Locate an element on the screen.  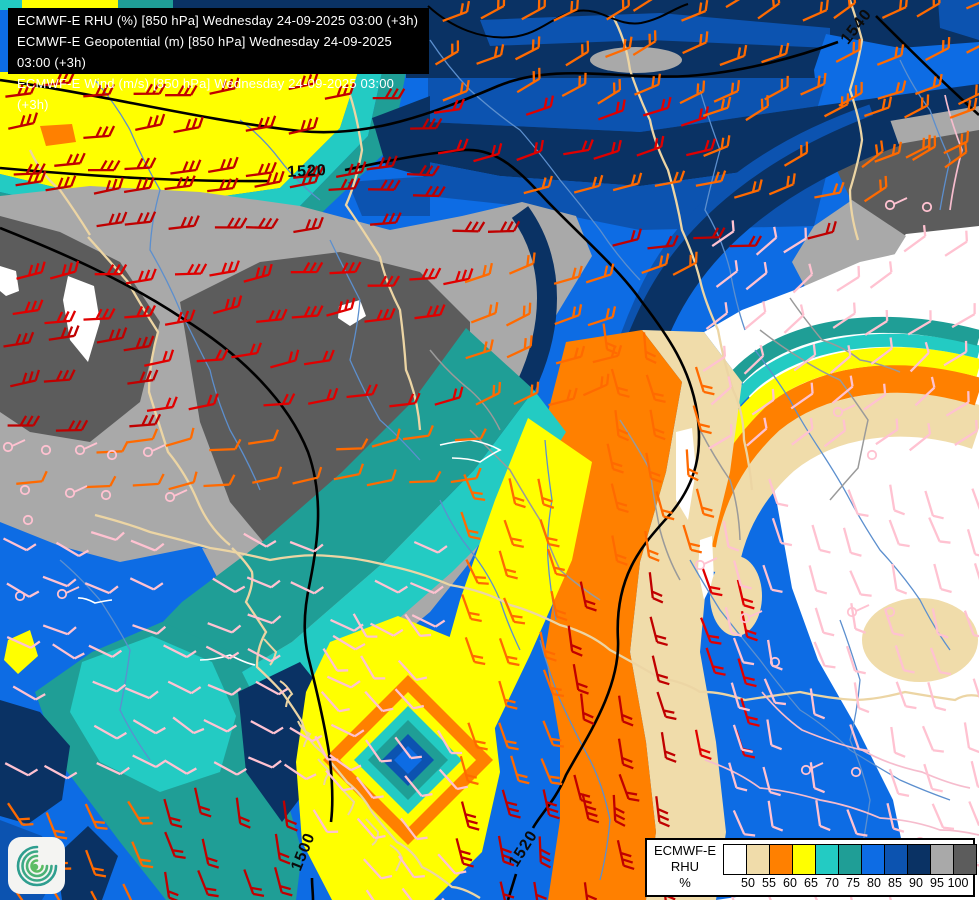
legend-tick: 60 is located at coordinates (790, 883).